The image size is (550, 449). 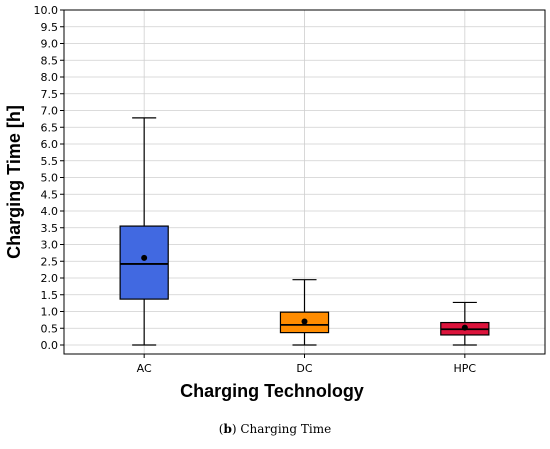 What do you see at coordinates (50, 44) in the screenshot?
I see `y-tick-label: 9.0` at bounding box center [50, 44].